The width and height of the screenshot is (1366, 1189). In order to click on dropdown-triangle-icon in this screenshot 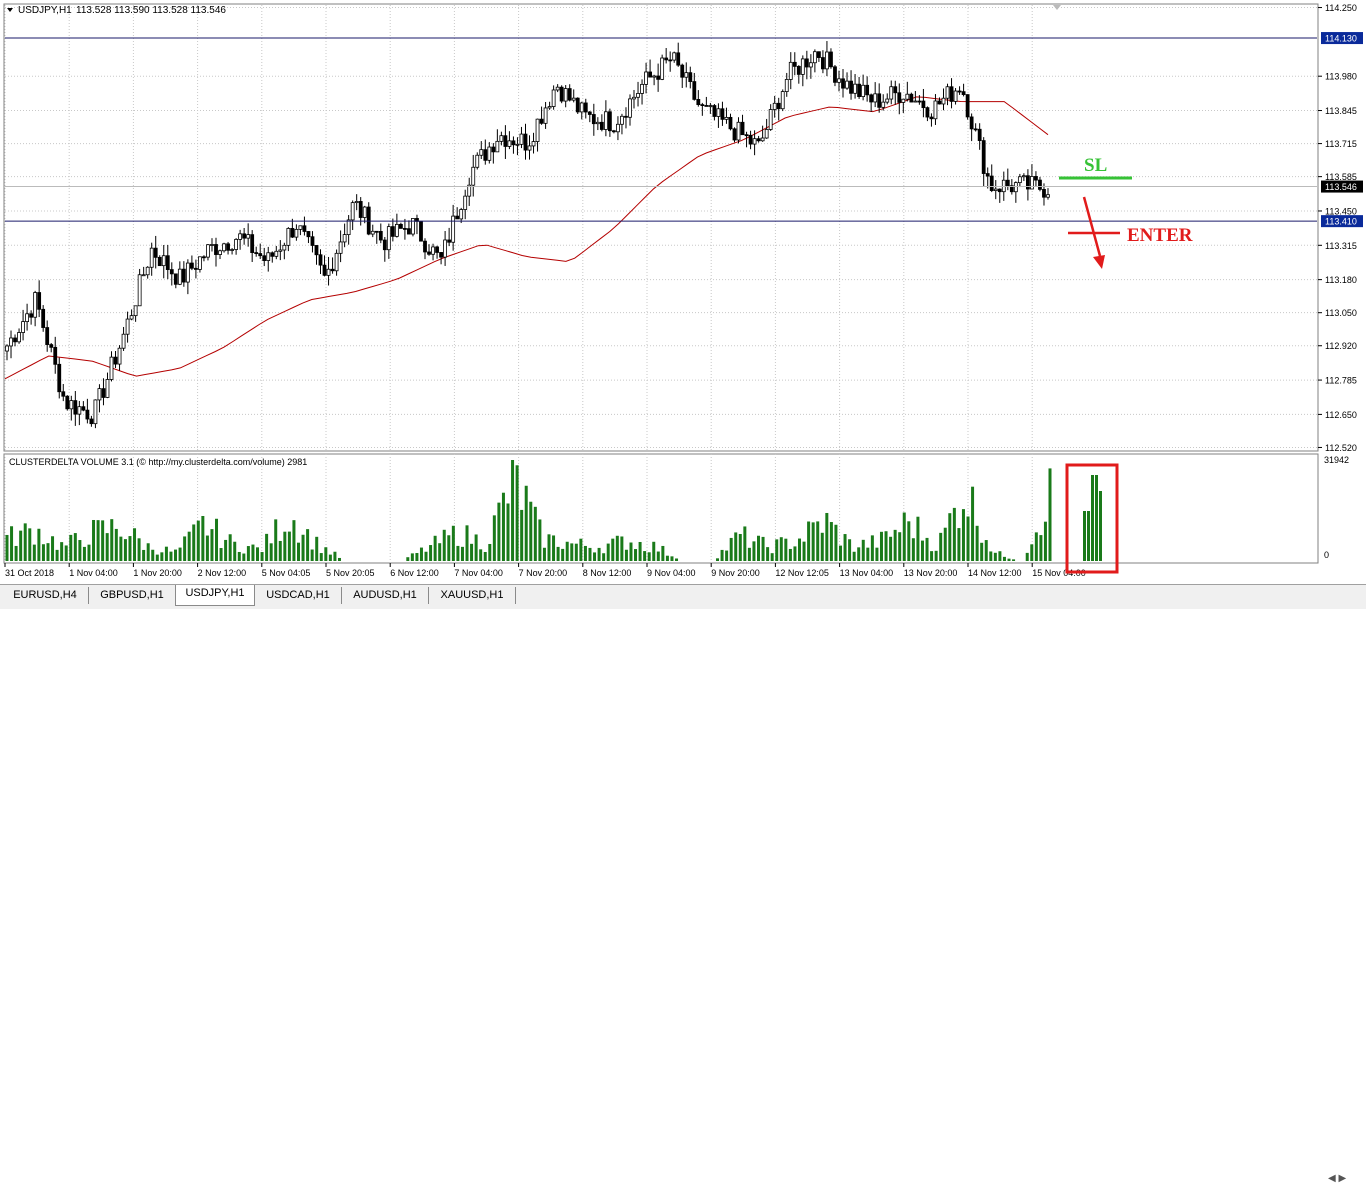, I will do `click(10, 10)`.